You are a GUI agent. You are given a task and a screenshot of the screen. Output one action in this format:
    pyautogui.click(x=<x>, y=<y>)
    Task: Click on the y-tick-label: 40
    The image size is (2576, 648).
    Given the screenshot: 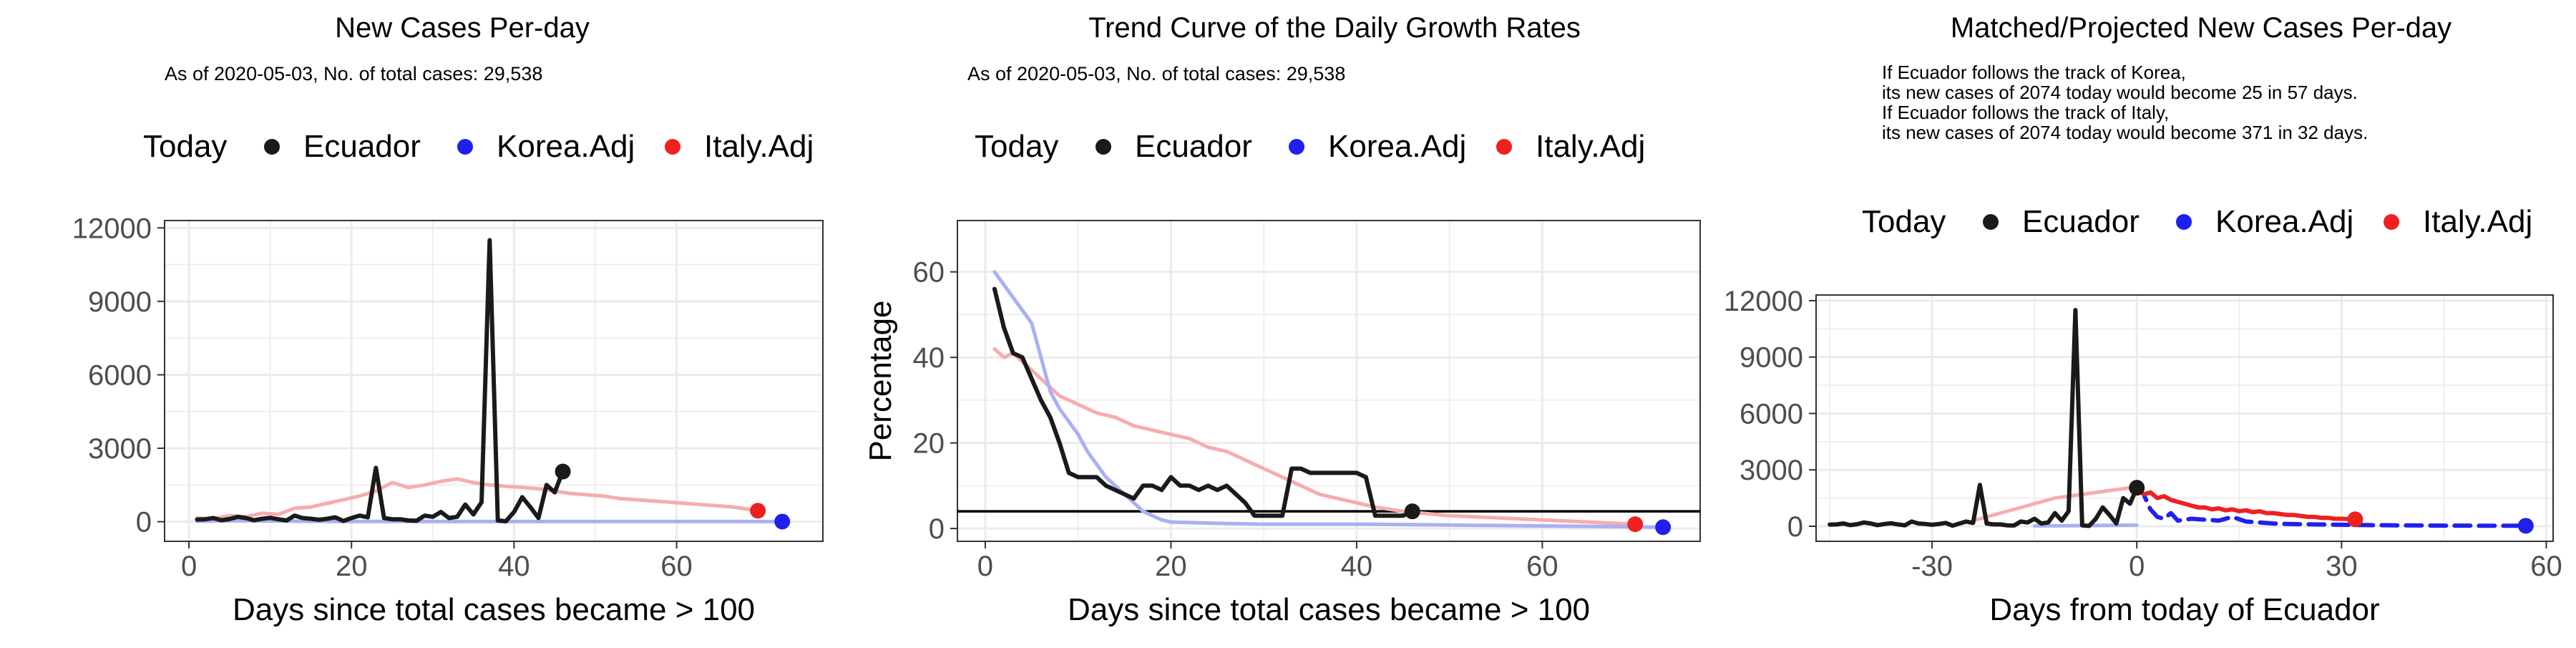 What is the action you would take?
    pyautogui.click(x=929, y=358)
    